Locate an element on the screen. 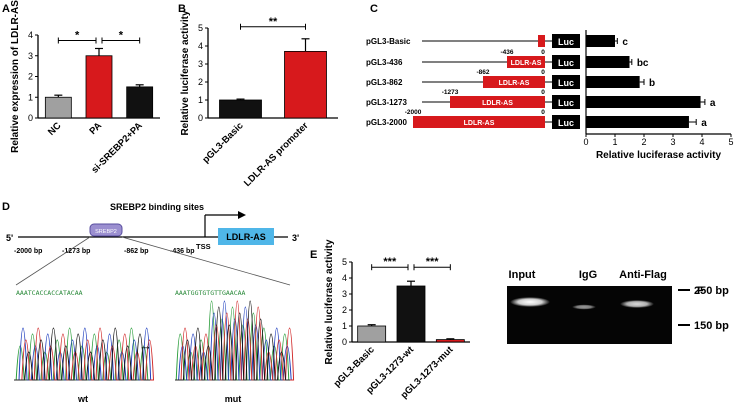 This screenshot has width=741, height=406. srebp2-box-label: SREBP2 is located at coordinates (106, 232).